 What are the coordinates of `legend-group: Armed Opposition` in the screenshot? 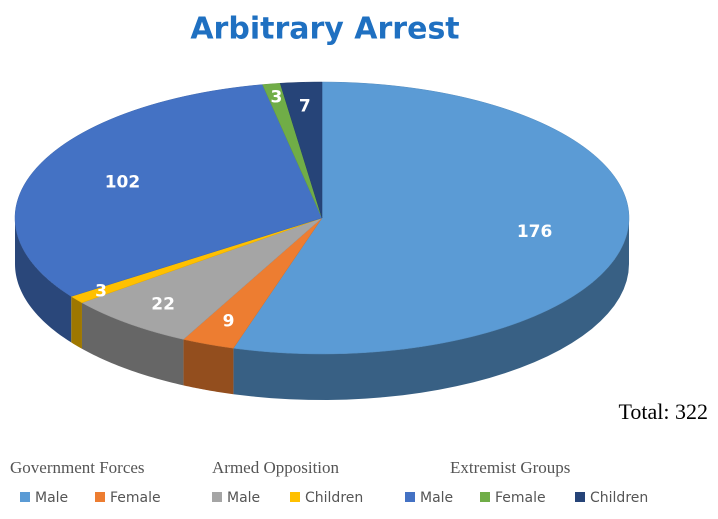 It's located at (276, 467).